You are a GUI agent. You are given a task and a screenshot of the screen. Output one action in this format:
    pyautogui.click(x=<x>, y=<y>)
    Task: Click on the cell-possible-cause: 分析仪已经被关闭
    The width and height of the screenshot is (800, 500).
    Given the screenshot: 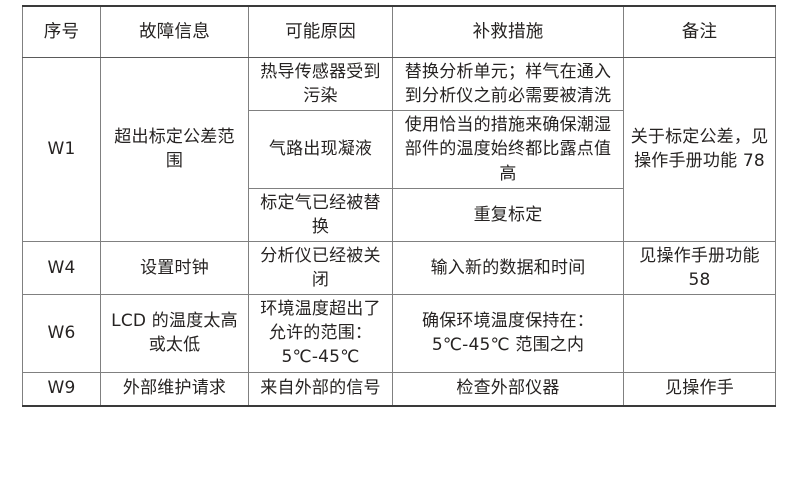 What is the action you would take?
    pyautogui.click(x=320, y=268)
    